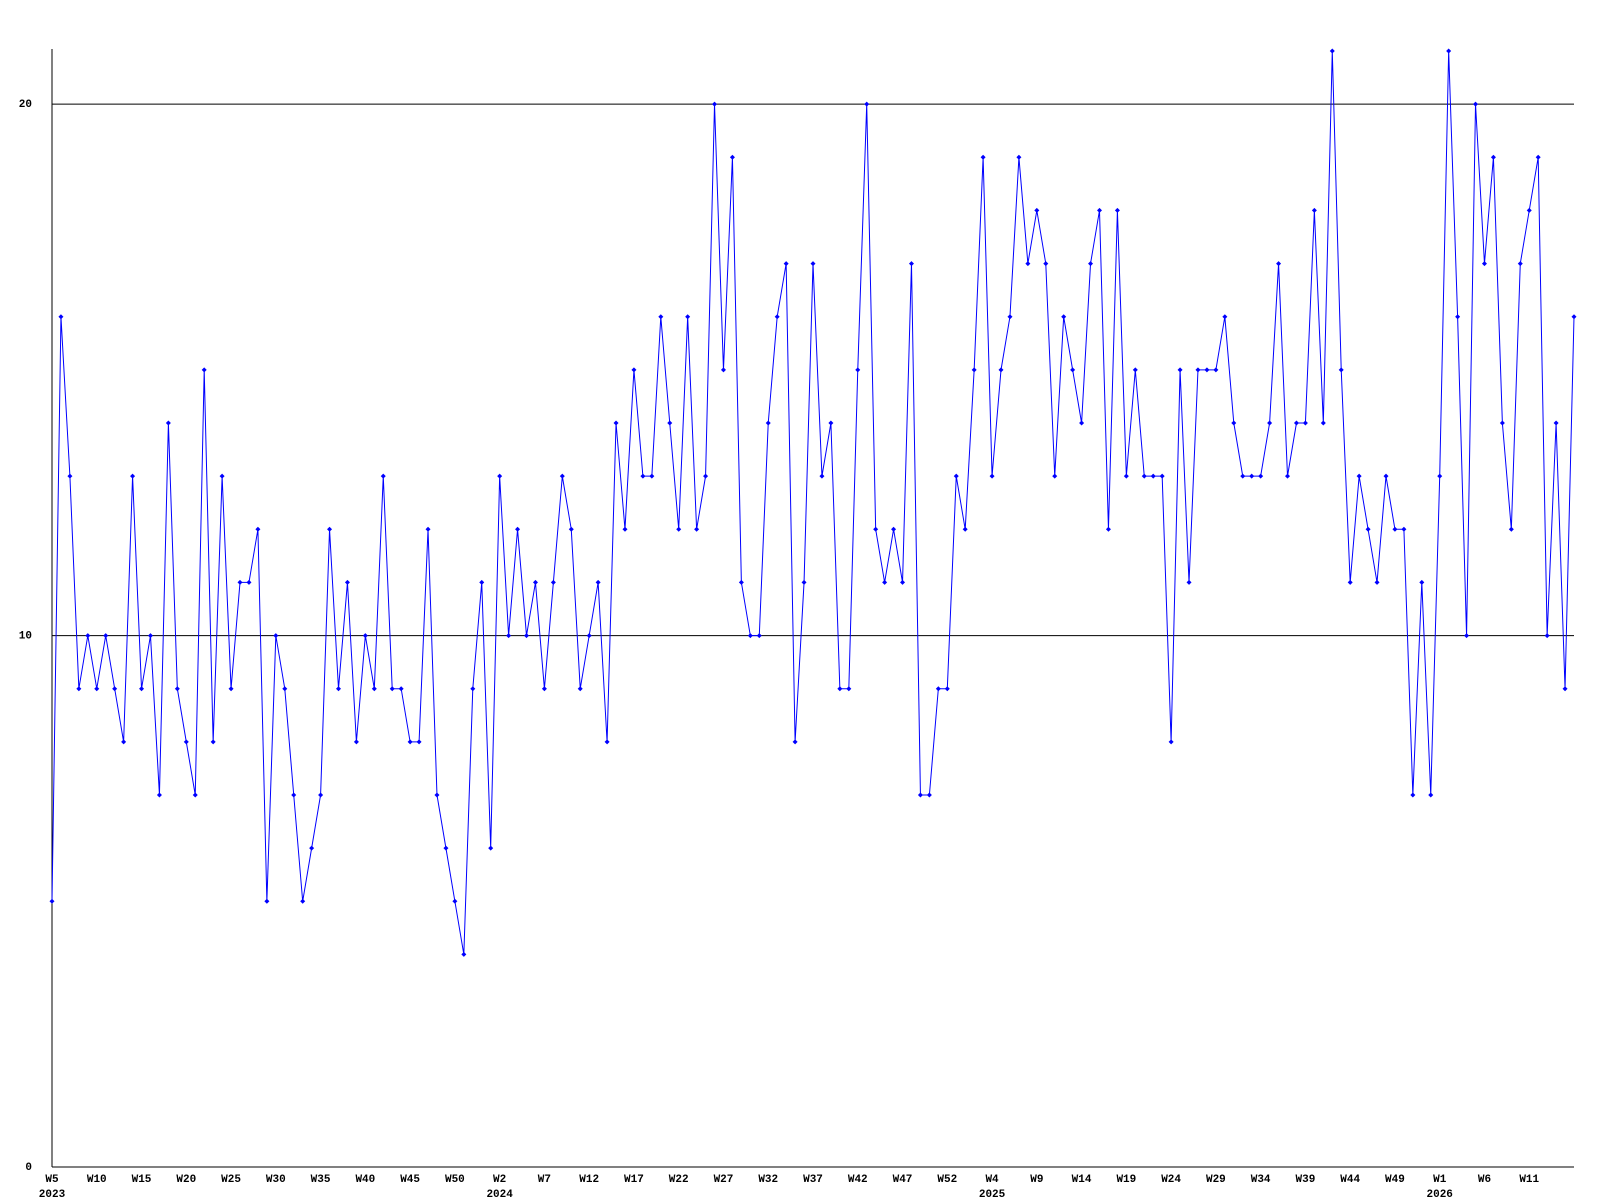 This screenshot has width=1600, height=1200. Describe the element at coordinates (231, 1180) in the screenshot. I see `x-tick-label: W25` at that location.